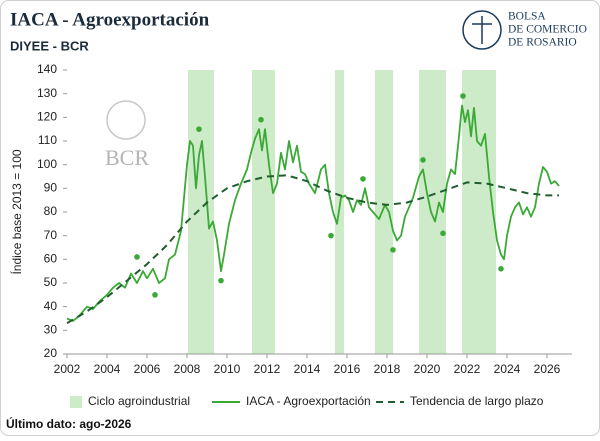 This screenshot has width=600, height=441. What do you see at coordinates (187, 369) in the screenshot?
I see `x-tick-label: 2008` at bounding box center [187, 369].